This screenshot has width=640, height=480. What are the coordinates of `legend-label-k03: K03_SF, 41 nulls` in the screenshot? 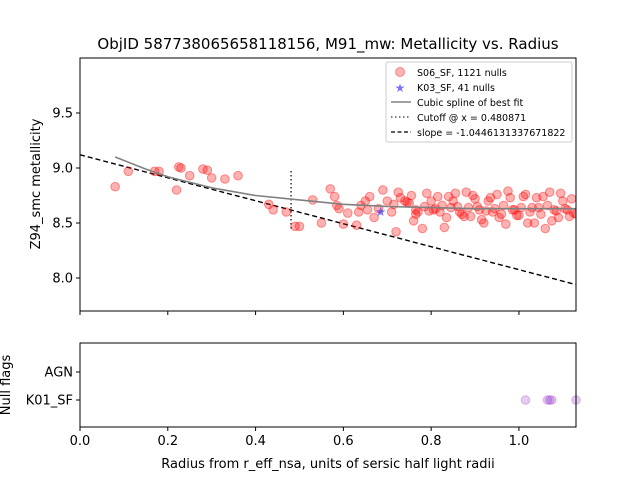 It's located at (456, 88).